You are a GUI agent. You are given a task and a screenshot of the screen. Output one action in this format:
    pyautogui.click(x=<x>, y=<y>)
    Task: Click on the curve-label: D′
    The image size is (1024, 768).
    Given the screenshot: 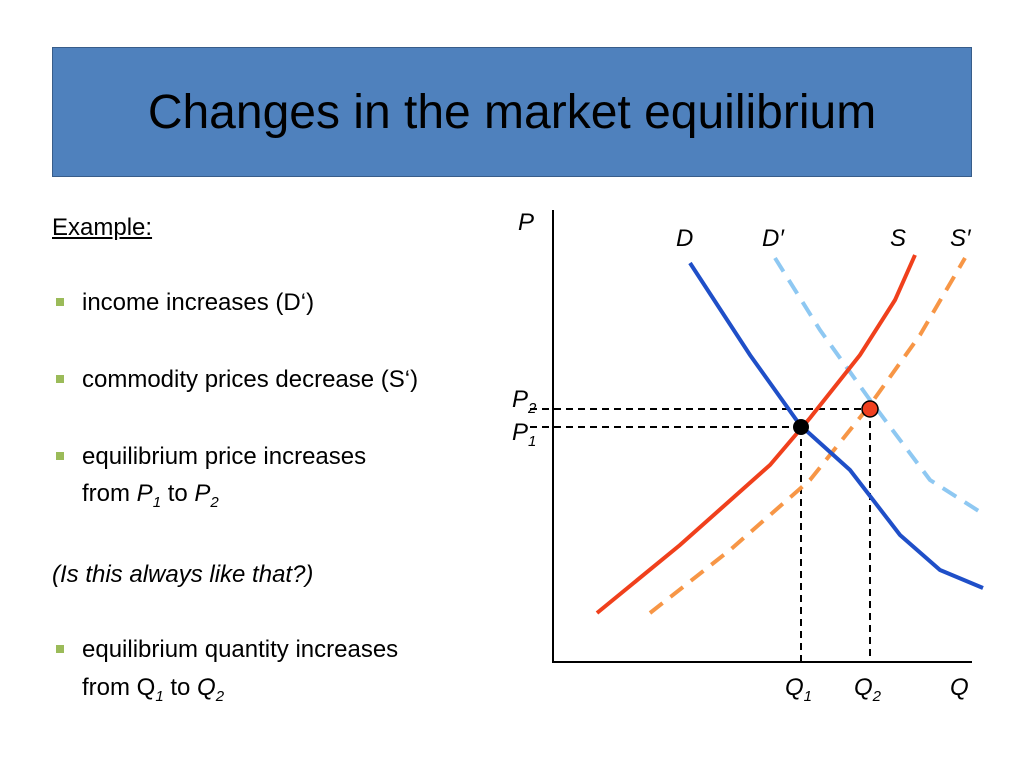 What is the action you would take?
    pyautogui.click(x=773, y=238)
    